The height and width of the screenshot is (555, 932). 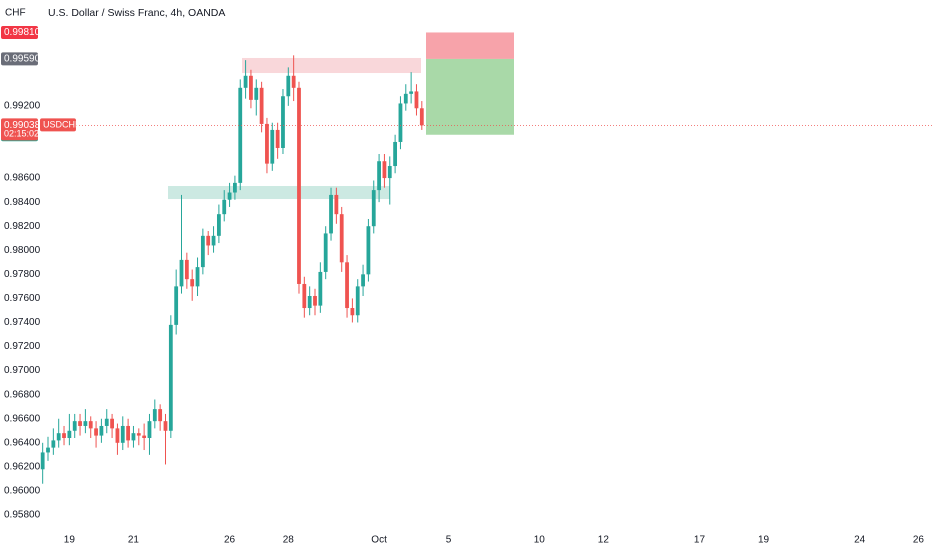 I want to click on entry-label-box, so click(x=19, y=59).